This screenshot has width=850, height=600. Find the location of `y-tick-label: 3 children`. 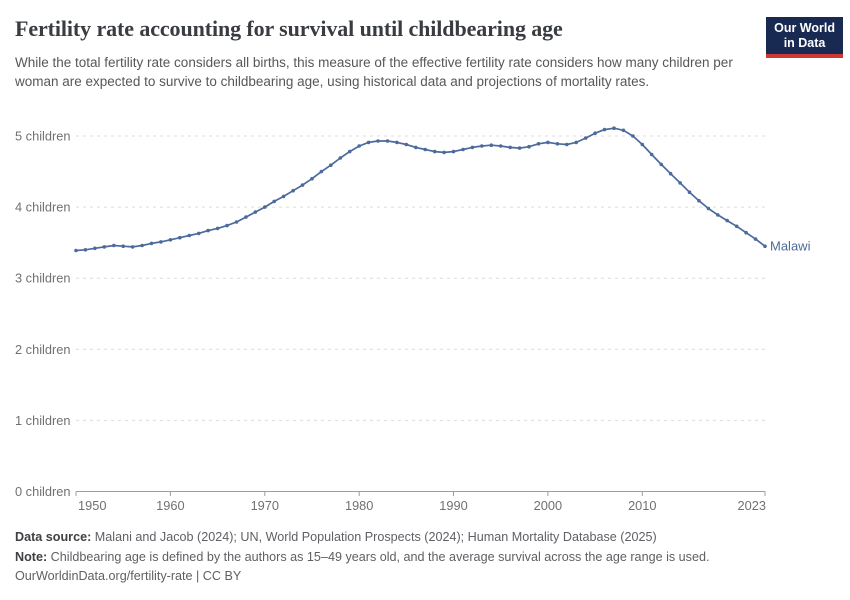

y-tick-label: 3 children is located at coordinates (43, 278).